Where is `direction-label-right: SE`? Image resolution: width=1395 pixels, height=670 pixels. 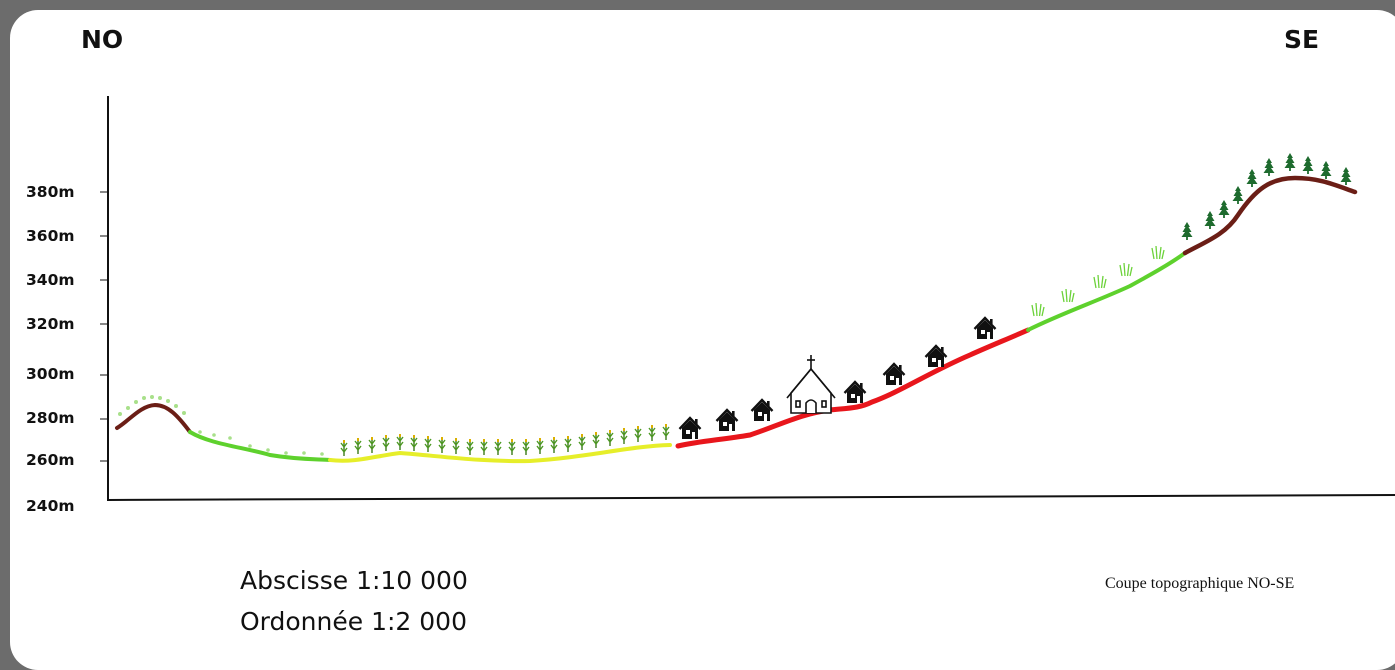 direction-label-right: SE is located at coordinates (1302, 39).